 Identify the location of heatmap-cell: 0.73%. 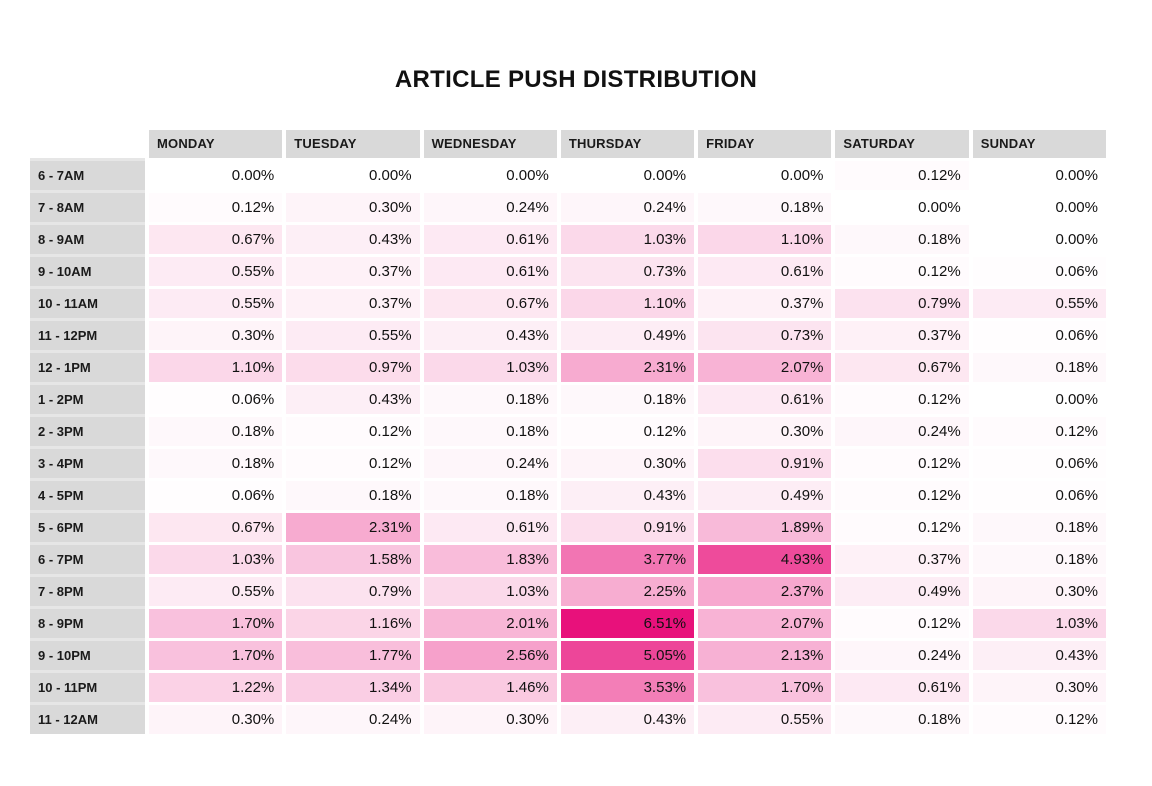
(627, 271).